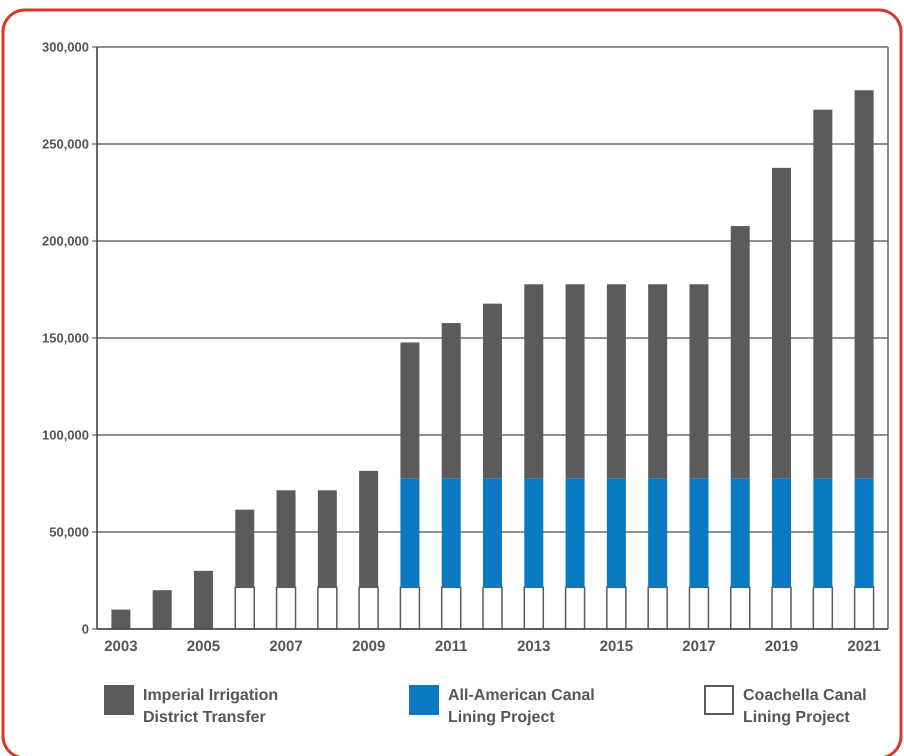  I want to click on legend-label: Coachella Canal Lining Project, so click(805, 706).